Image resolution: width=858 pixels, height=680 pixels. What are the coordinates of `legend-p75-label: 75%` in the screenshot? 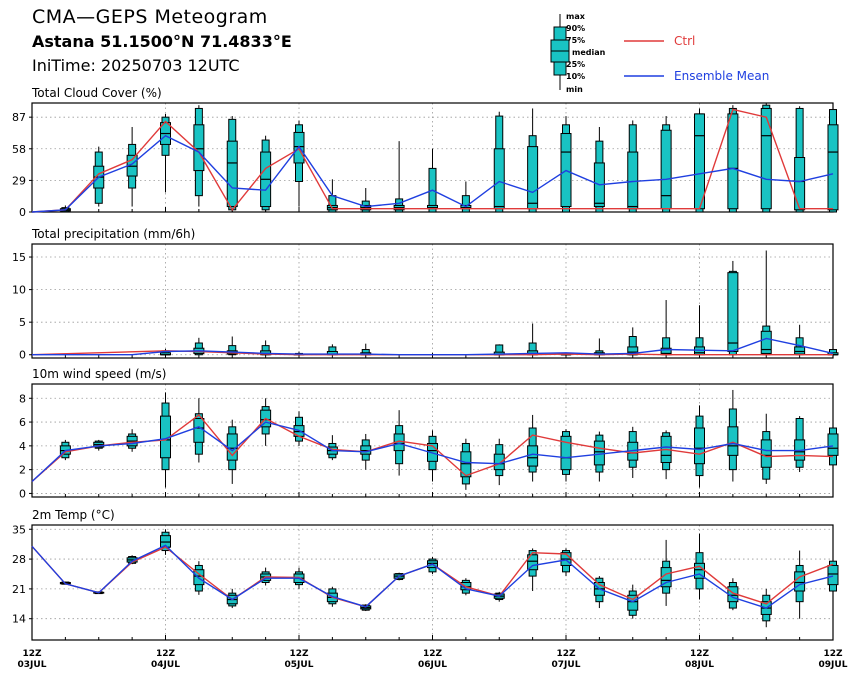 It's located at (576, 40).